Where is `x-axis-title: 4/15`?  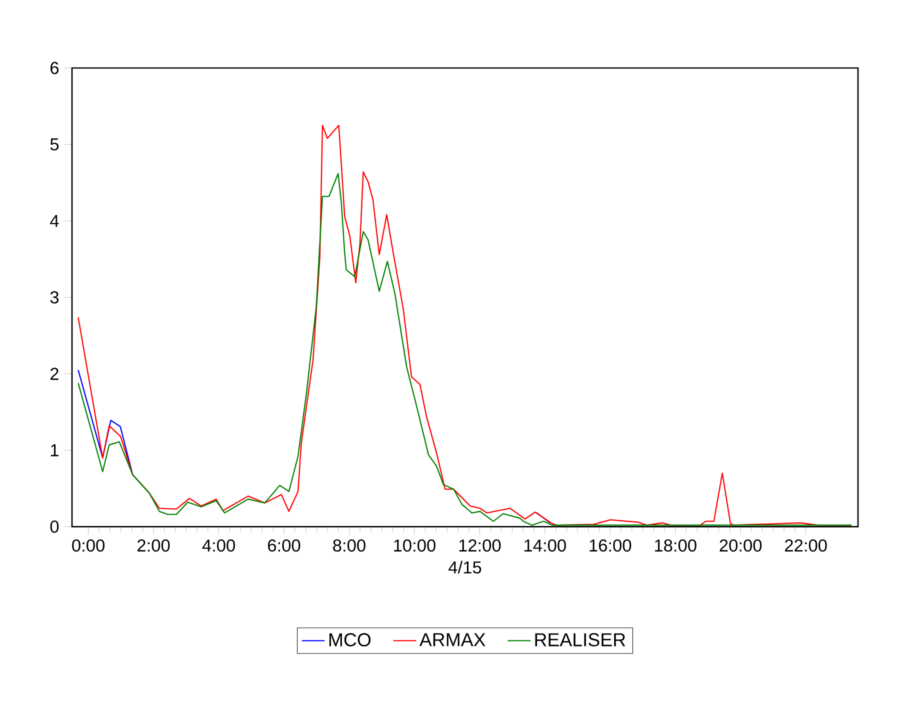 x-axis-title: 4/15 is located at coordinates (465, 567).